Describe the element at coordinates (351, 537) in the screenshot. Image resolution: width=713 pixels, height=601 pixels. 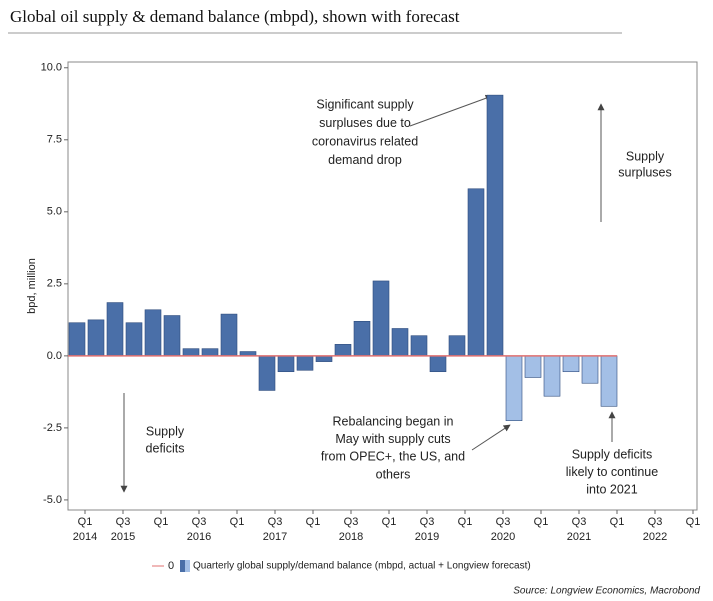
I see `x-tick-year: 2018` at that location.